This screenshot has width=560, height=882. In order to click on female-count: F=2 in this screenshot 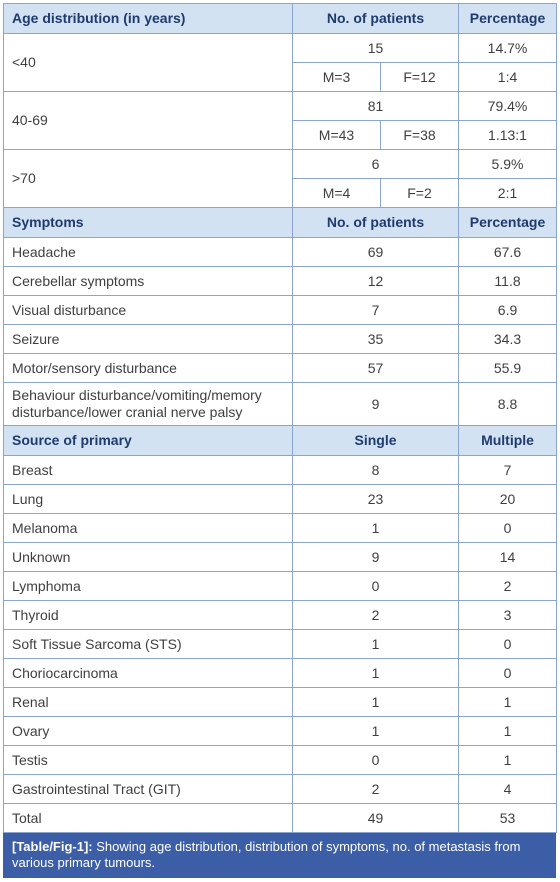, I will do `click(419, 193)`.